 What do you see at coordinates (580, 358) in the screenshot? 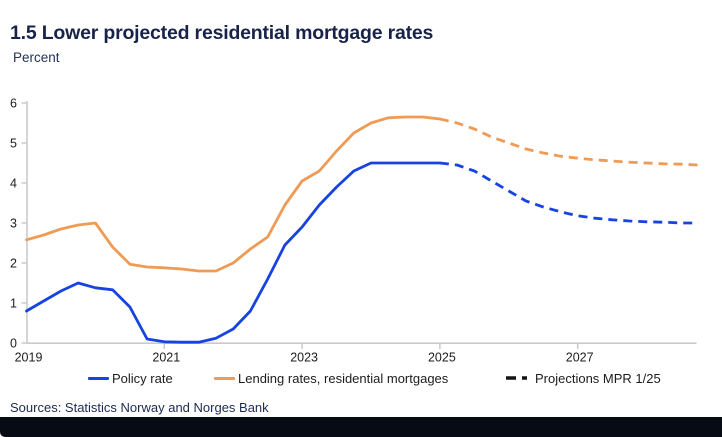
I see `x-axis-label: 2027` at bounding box center [580, 358].